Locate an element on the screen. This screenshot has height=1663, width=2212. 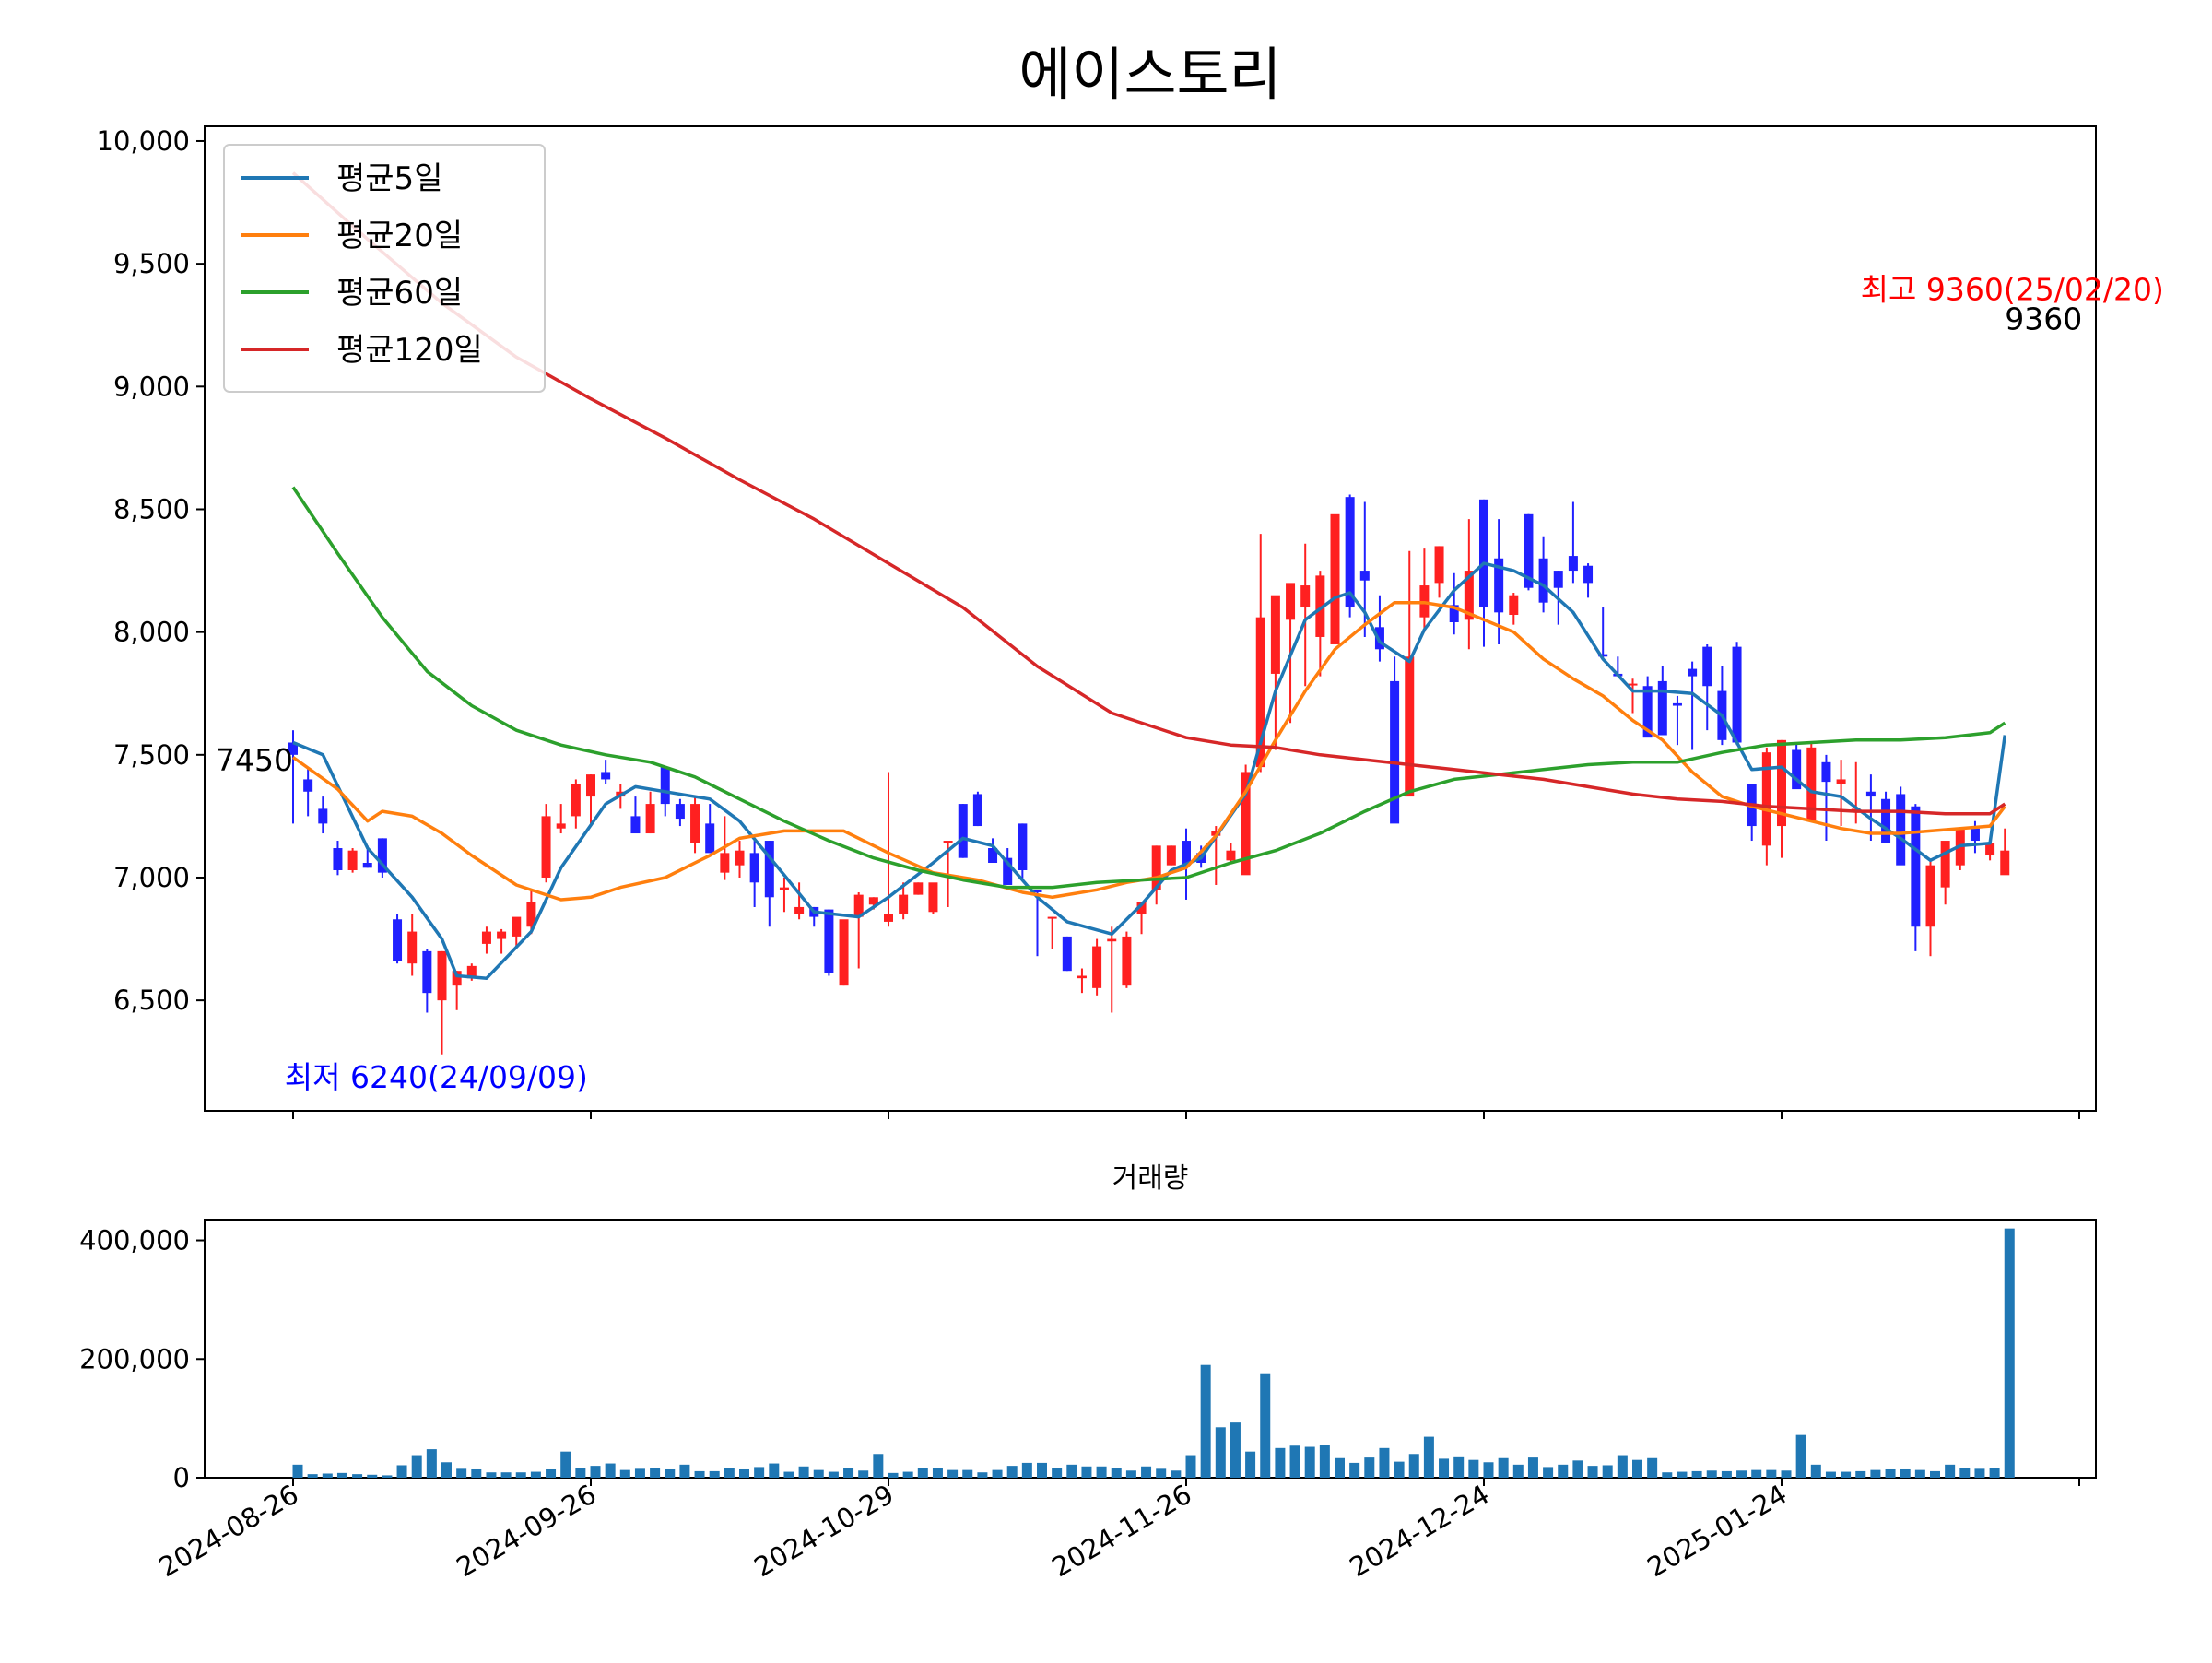
legend-label: 평균60일 is located at coordinates (399, 293).